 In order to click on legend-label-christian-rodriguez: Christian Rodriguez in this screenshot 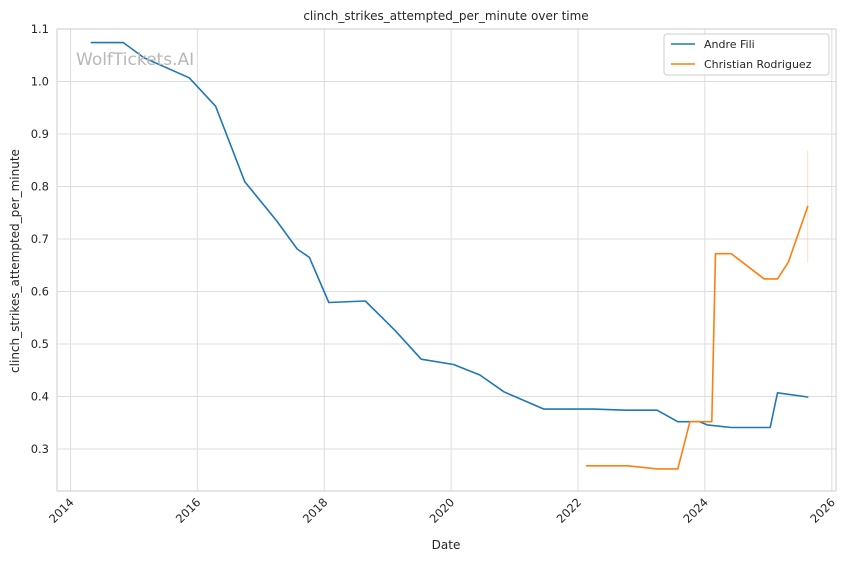, I will do `click(758, 64)`.